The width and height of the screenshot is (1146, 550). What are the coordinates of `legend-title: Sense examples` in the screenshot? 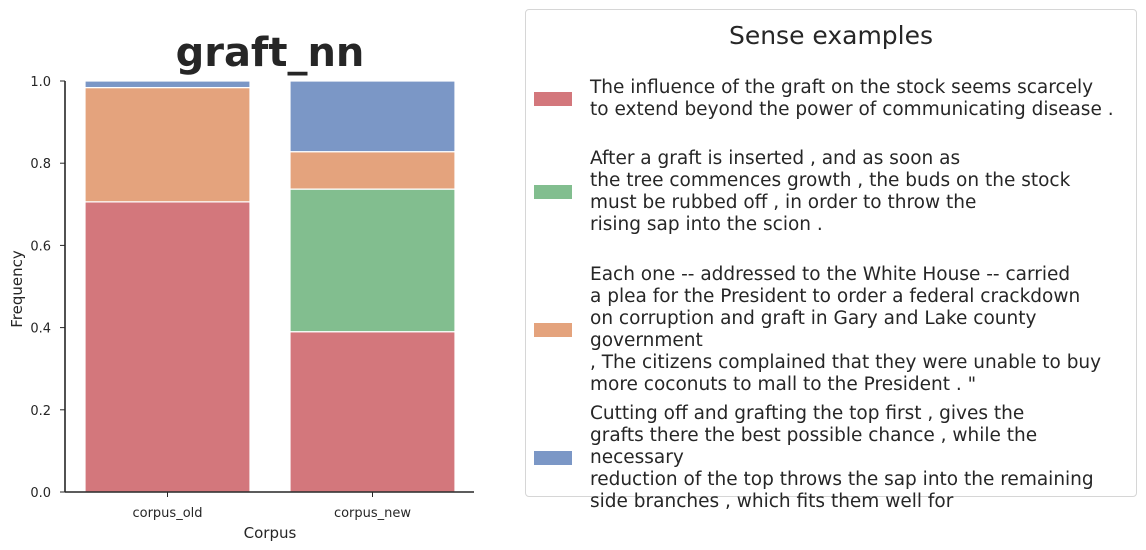 It's located at (831, 35).